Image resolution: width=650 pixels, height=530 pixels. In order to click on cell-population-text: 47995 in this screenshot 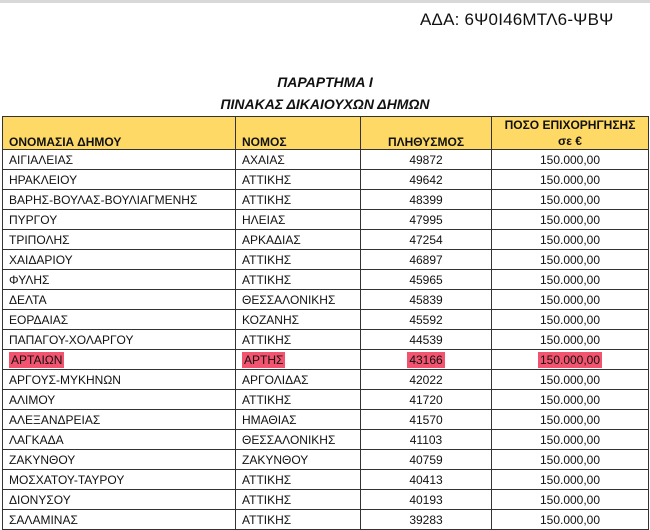, I will do `click(426, 219)`.